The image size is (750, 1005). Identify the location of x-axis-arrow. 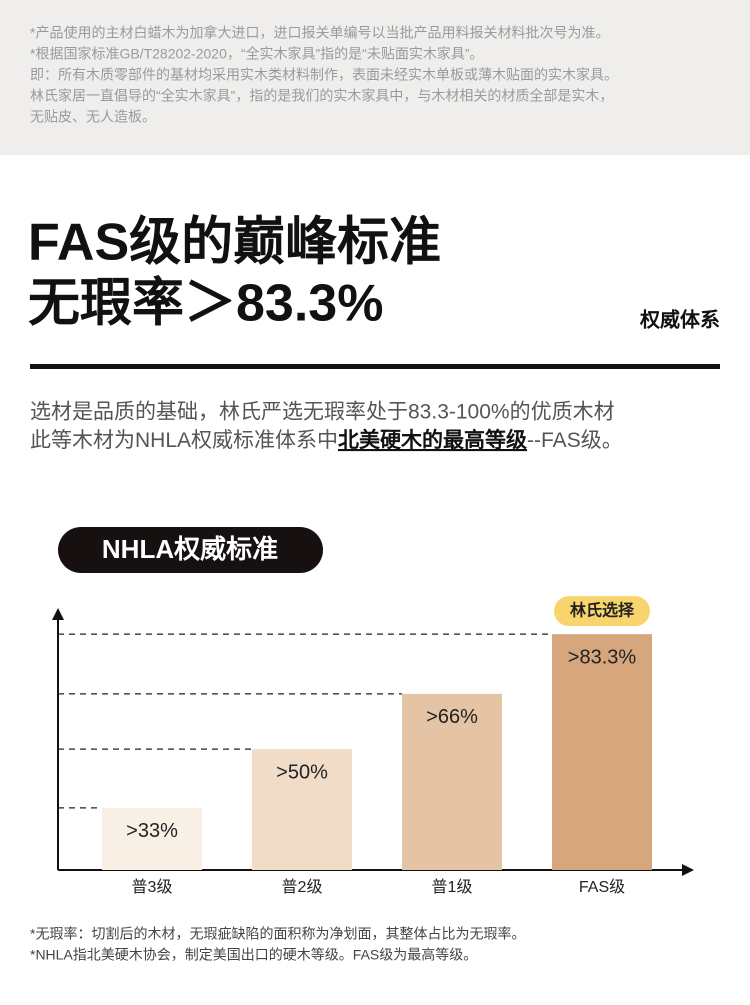
(688, 870).